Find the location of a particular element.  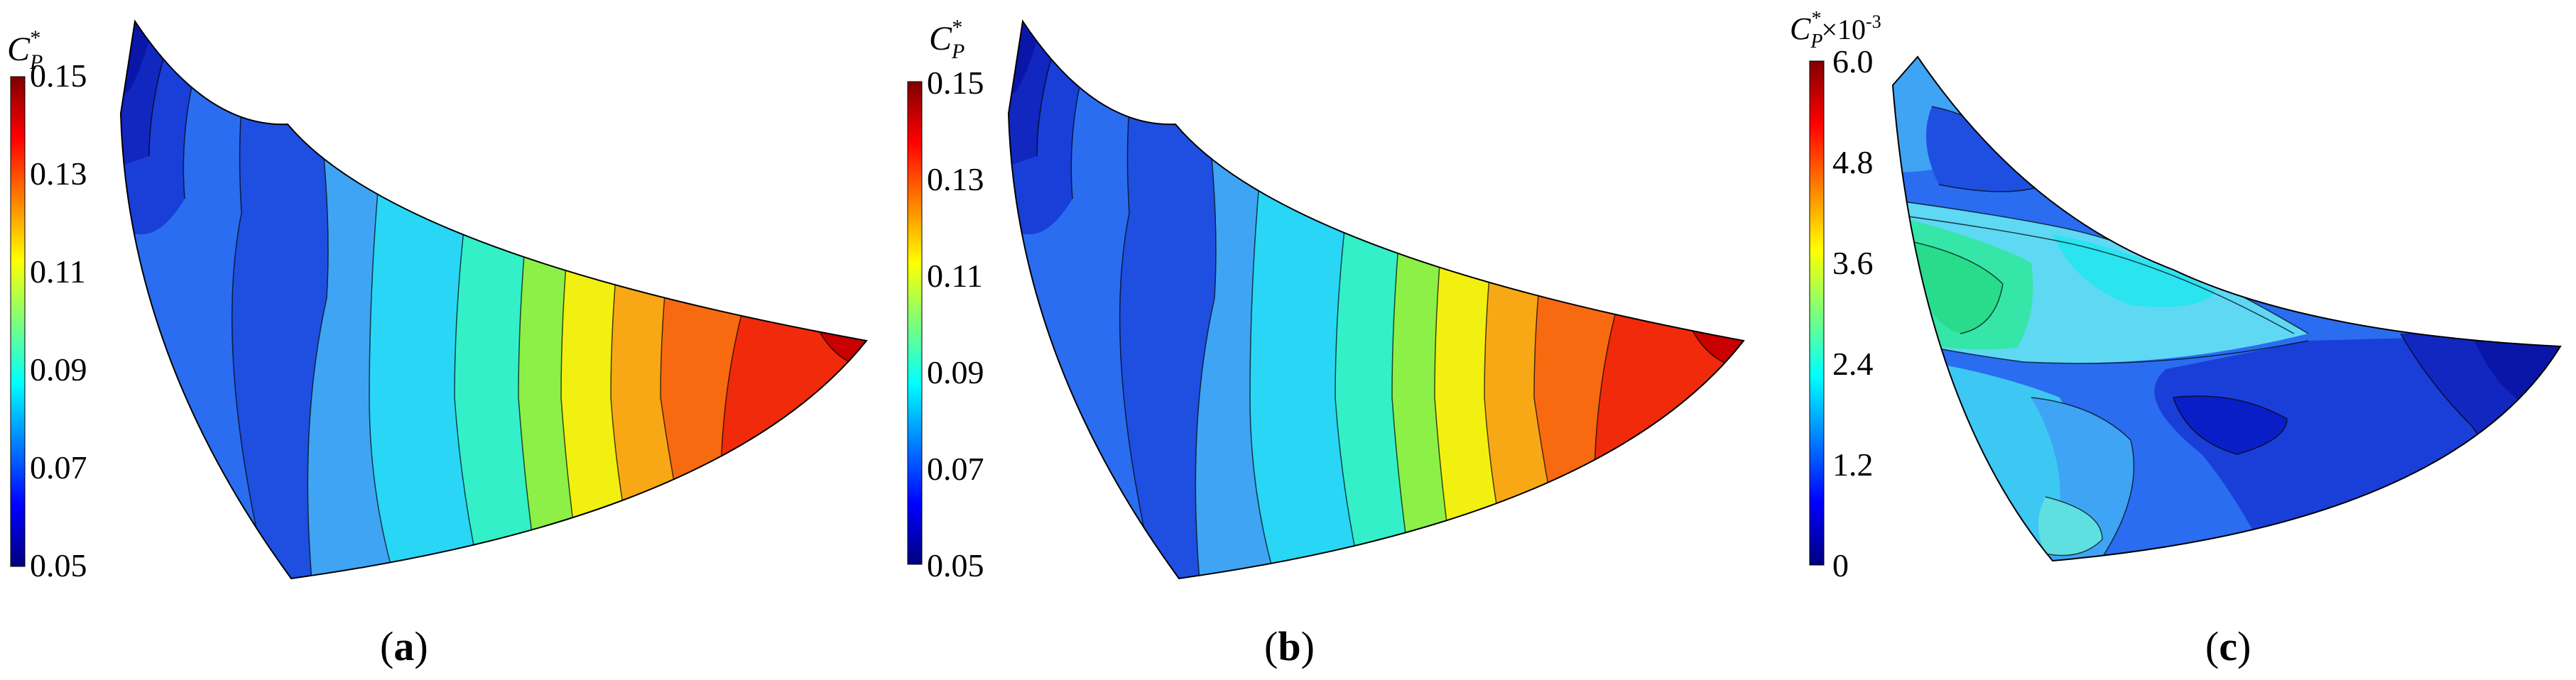

colorbar-scale-c is located at coordinates (1817, 313).